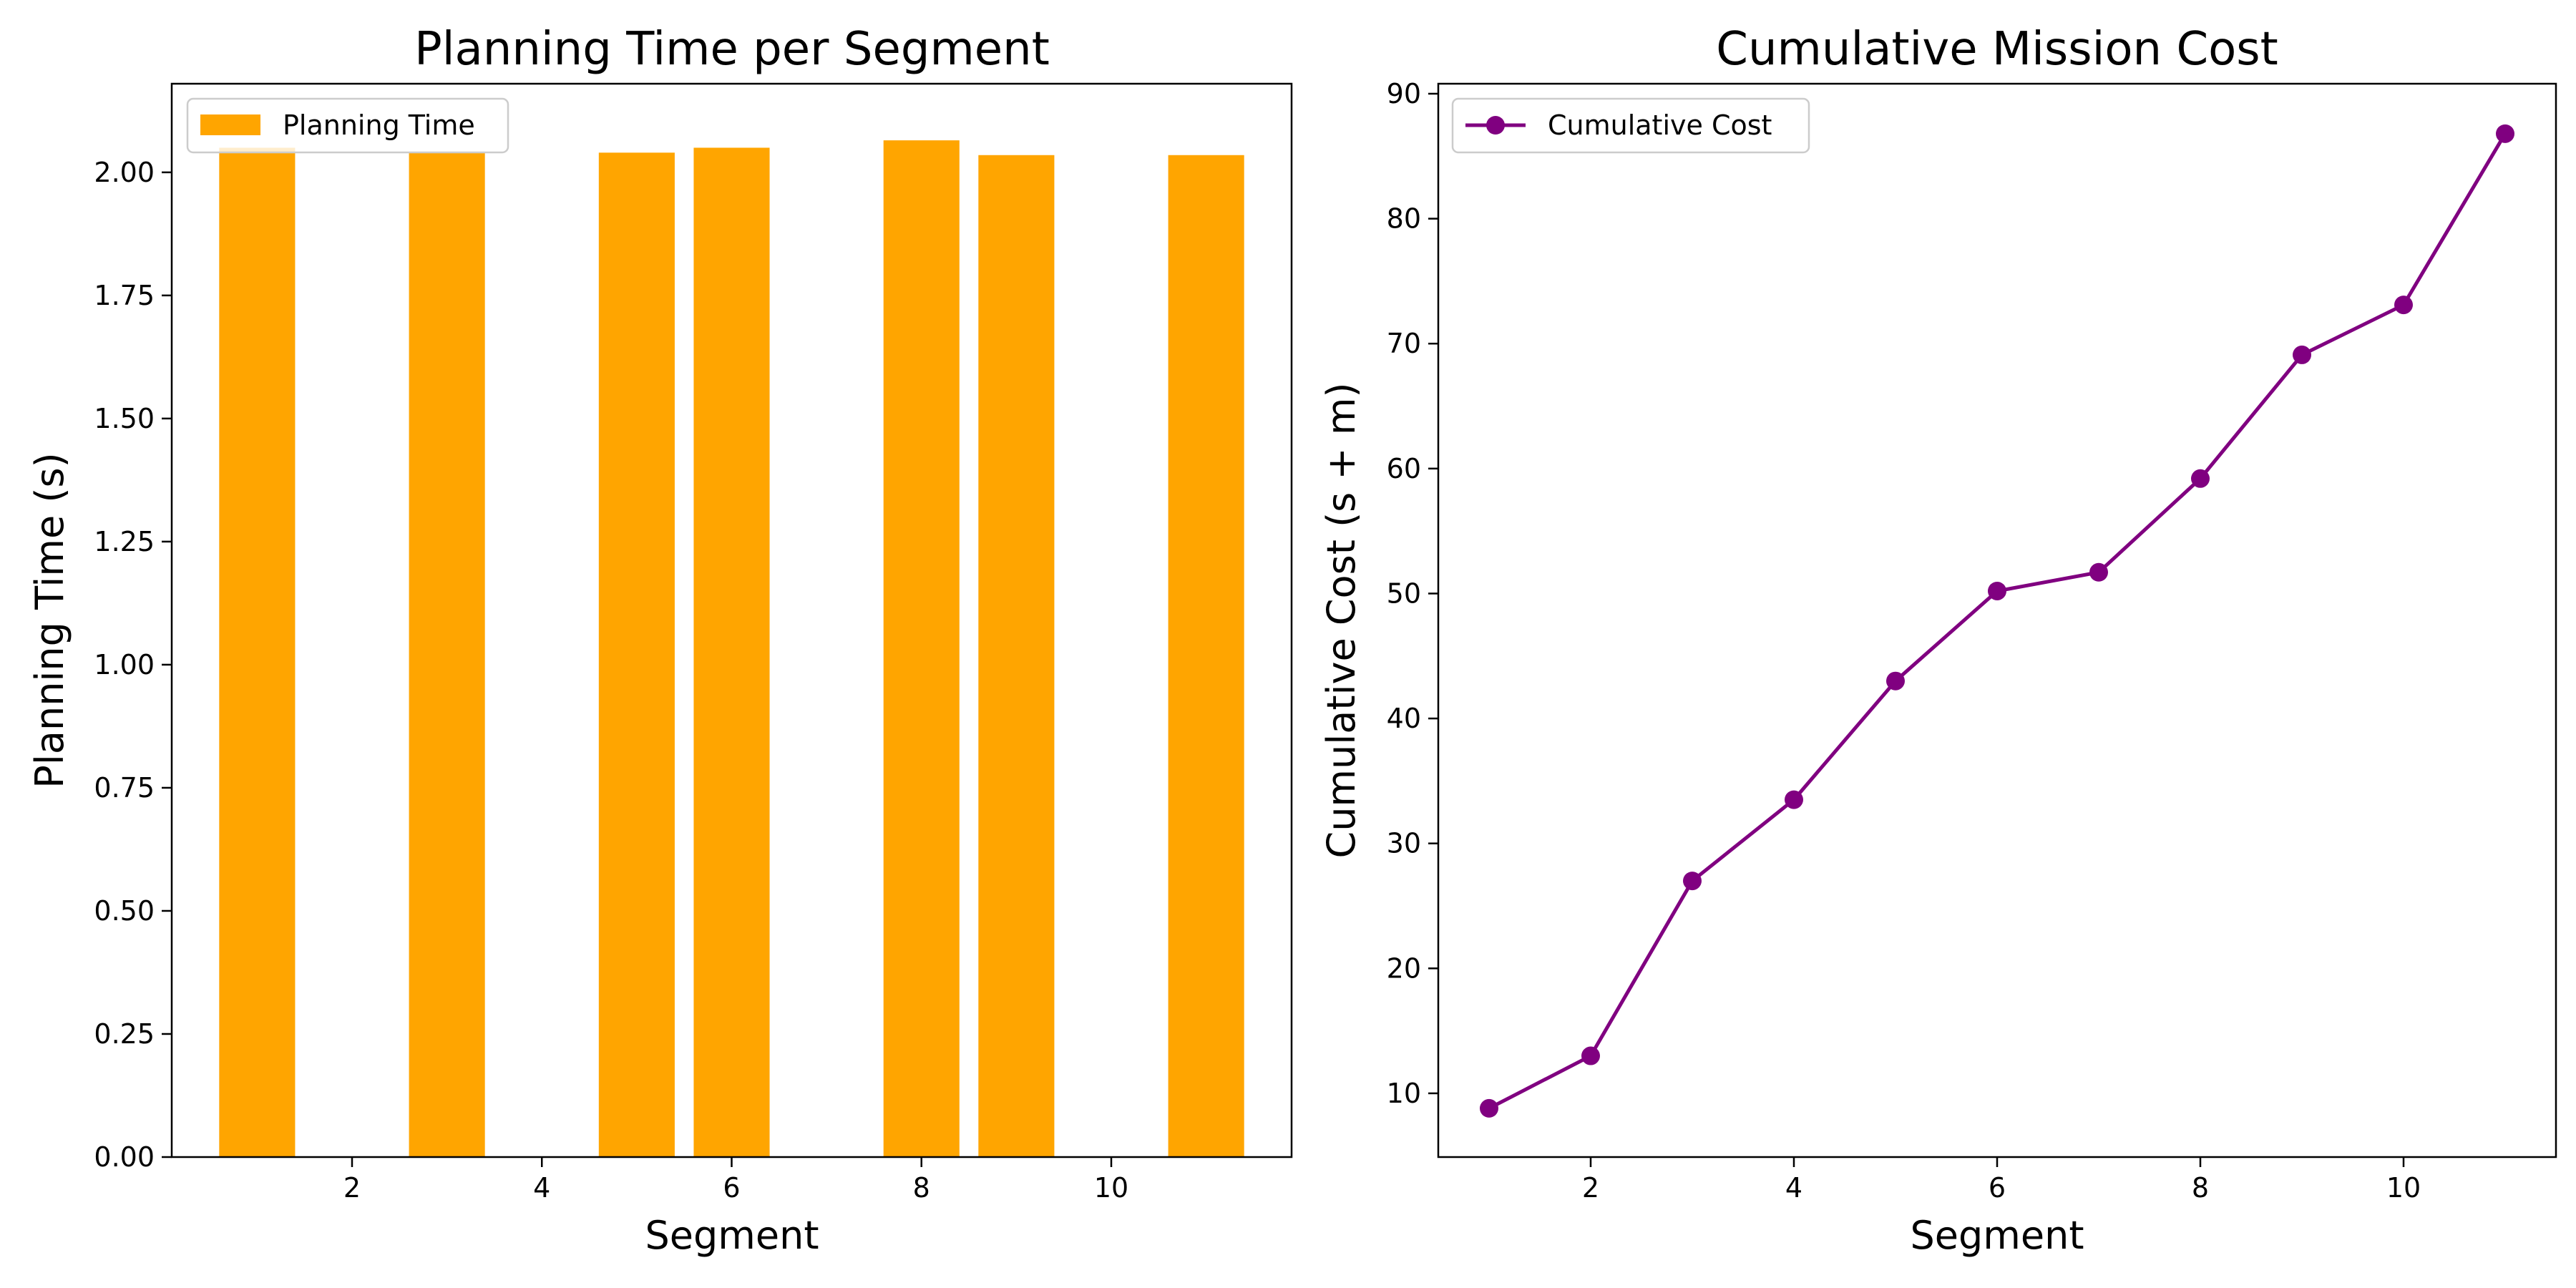 This screenshot has width=2576, height=1288. Describe the element at coordinates (124, 1034) in the screenshot. I see `y-tick-label: 0.25` at that location.